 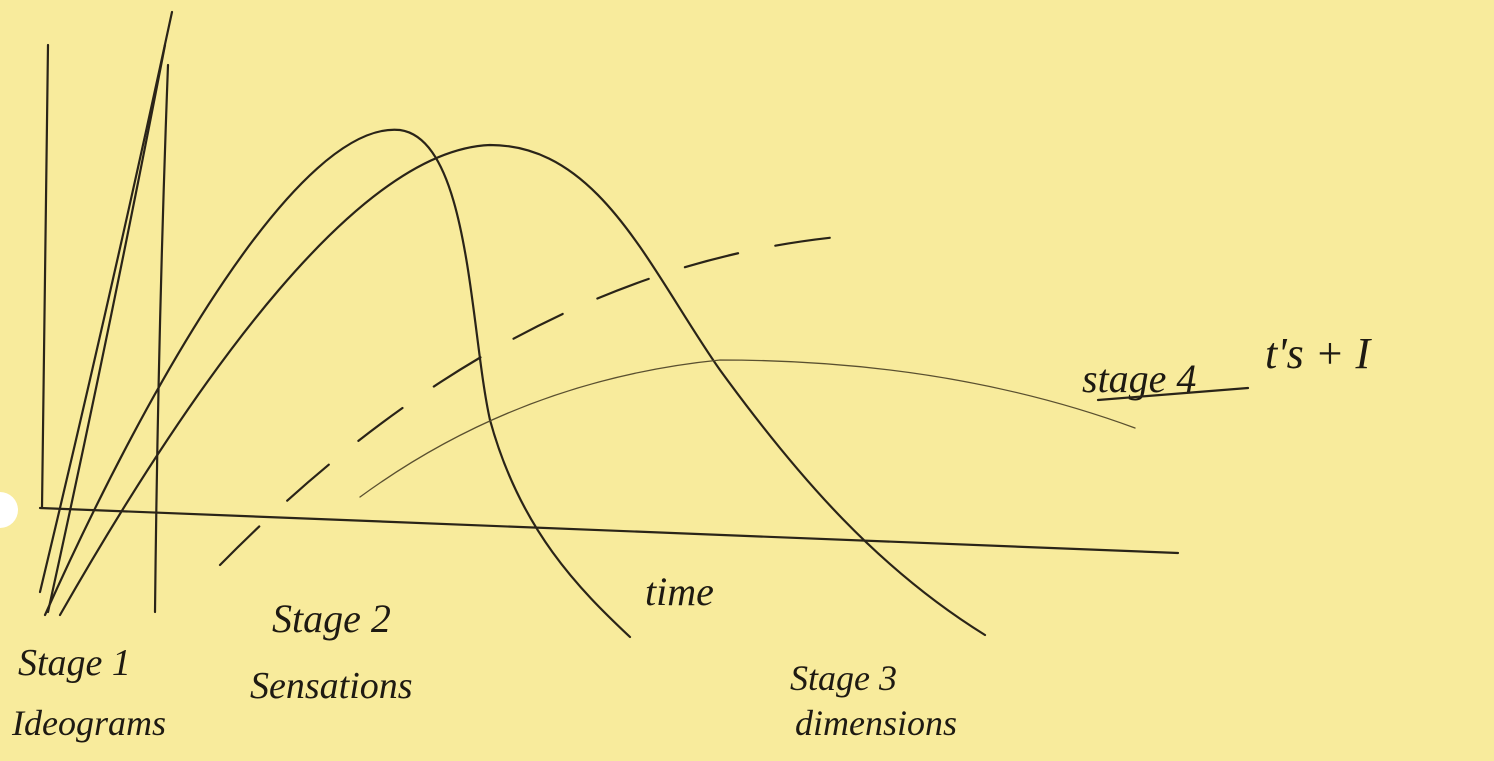 What do you see at coordinates (1318, 353) in the screenshot?
I see `stage-subtitle: t's + I` at bounding box center [1318, 353].